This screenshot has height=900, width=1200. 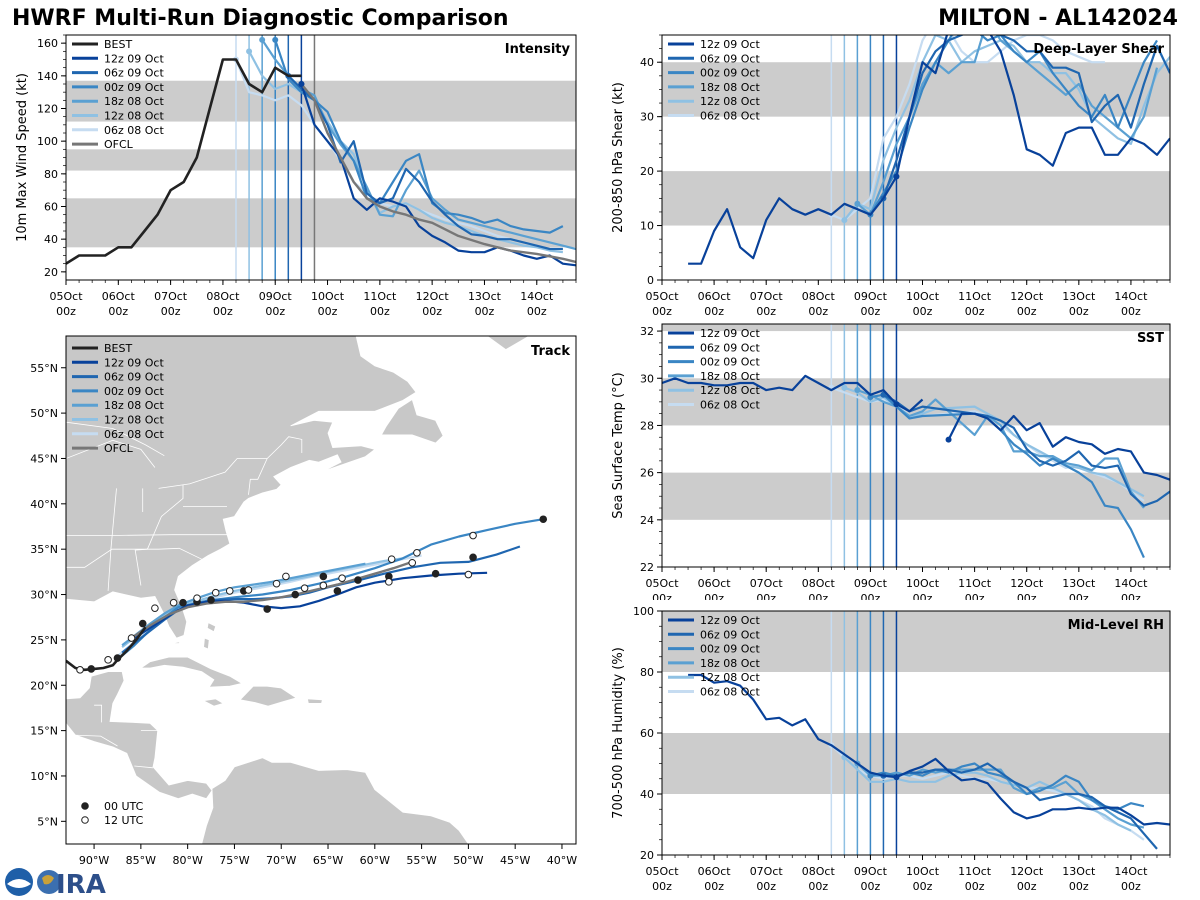 What do you see at coordinates (260, 18) in the screenshot?
I see `page-title: HWRF Multi-Run Diagnostic Comparison` at bounding box center [260, 18].